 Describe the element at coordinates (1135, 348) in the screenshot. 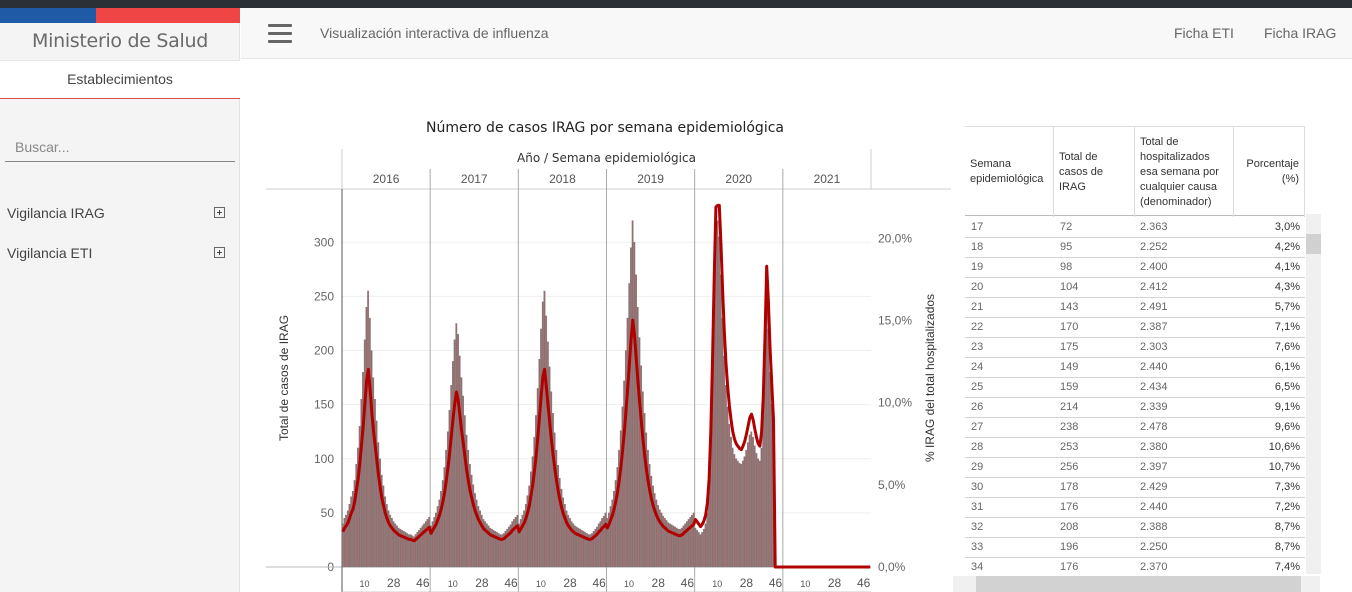

I see `table-row: 23 175 2.303 7,6%` at that location.